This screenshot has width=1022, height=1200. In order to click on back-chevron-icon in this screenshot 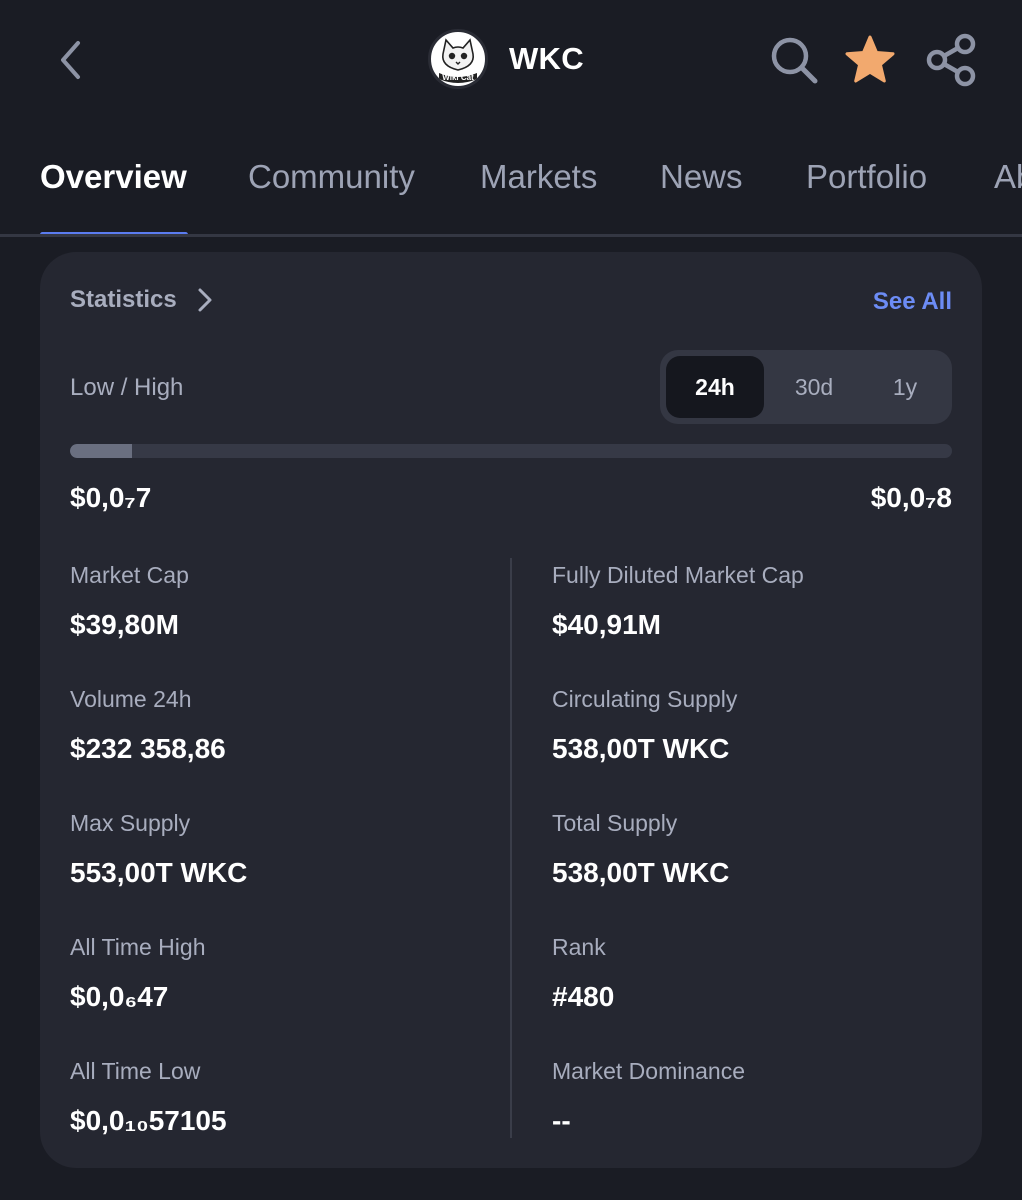, I will do `click(70, 60)`.